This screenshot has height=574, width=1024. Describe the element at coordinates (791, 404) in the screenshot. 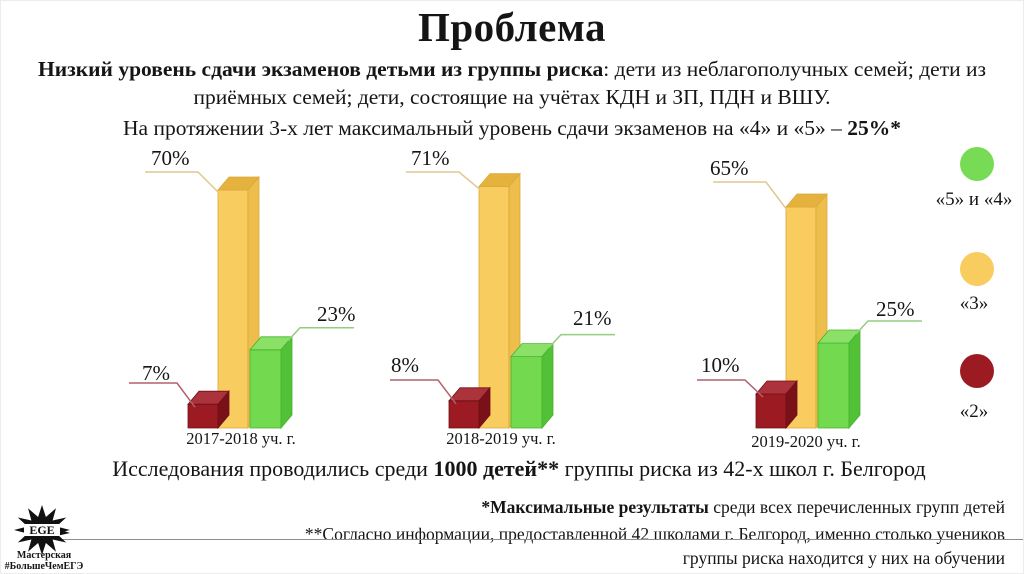

I see `bar-grade2-chart2-side` at that location.